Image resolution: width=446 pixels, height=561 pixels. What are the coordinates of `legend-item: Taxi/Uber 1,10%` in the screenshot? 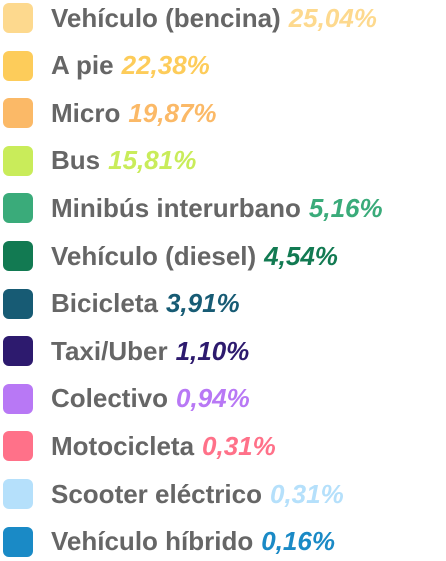 It's located at (124, 351).